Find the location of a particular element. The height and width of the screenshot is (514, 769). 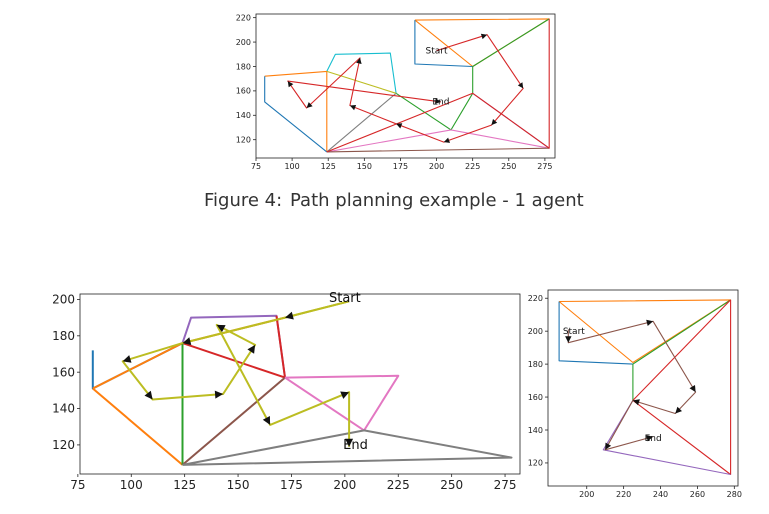

x-tick-label: 280 is located at coordinates (734, 494).